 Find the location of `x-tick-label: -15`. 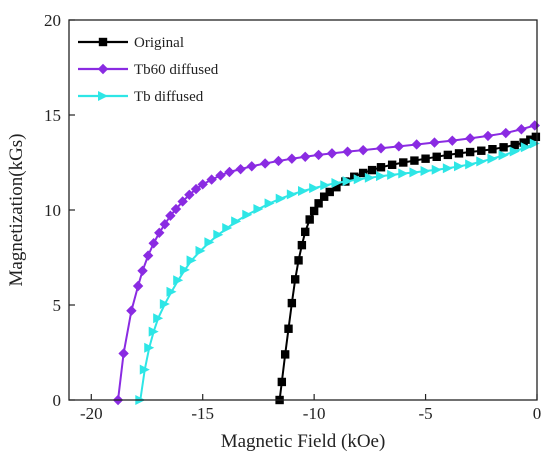

x-tick-label: -15 is located at coordinates (202, 413).